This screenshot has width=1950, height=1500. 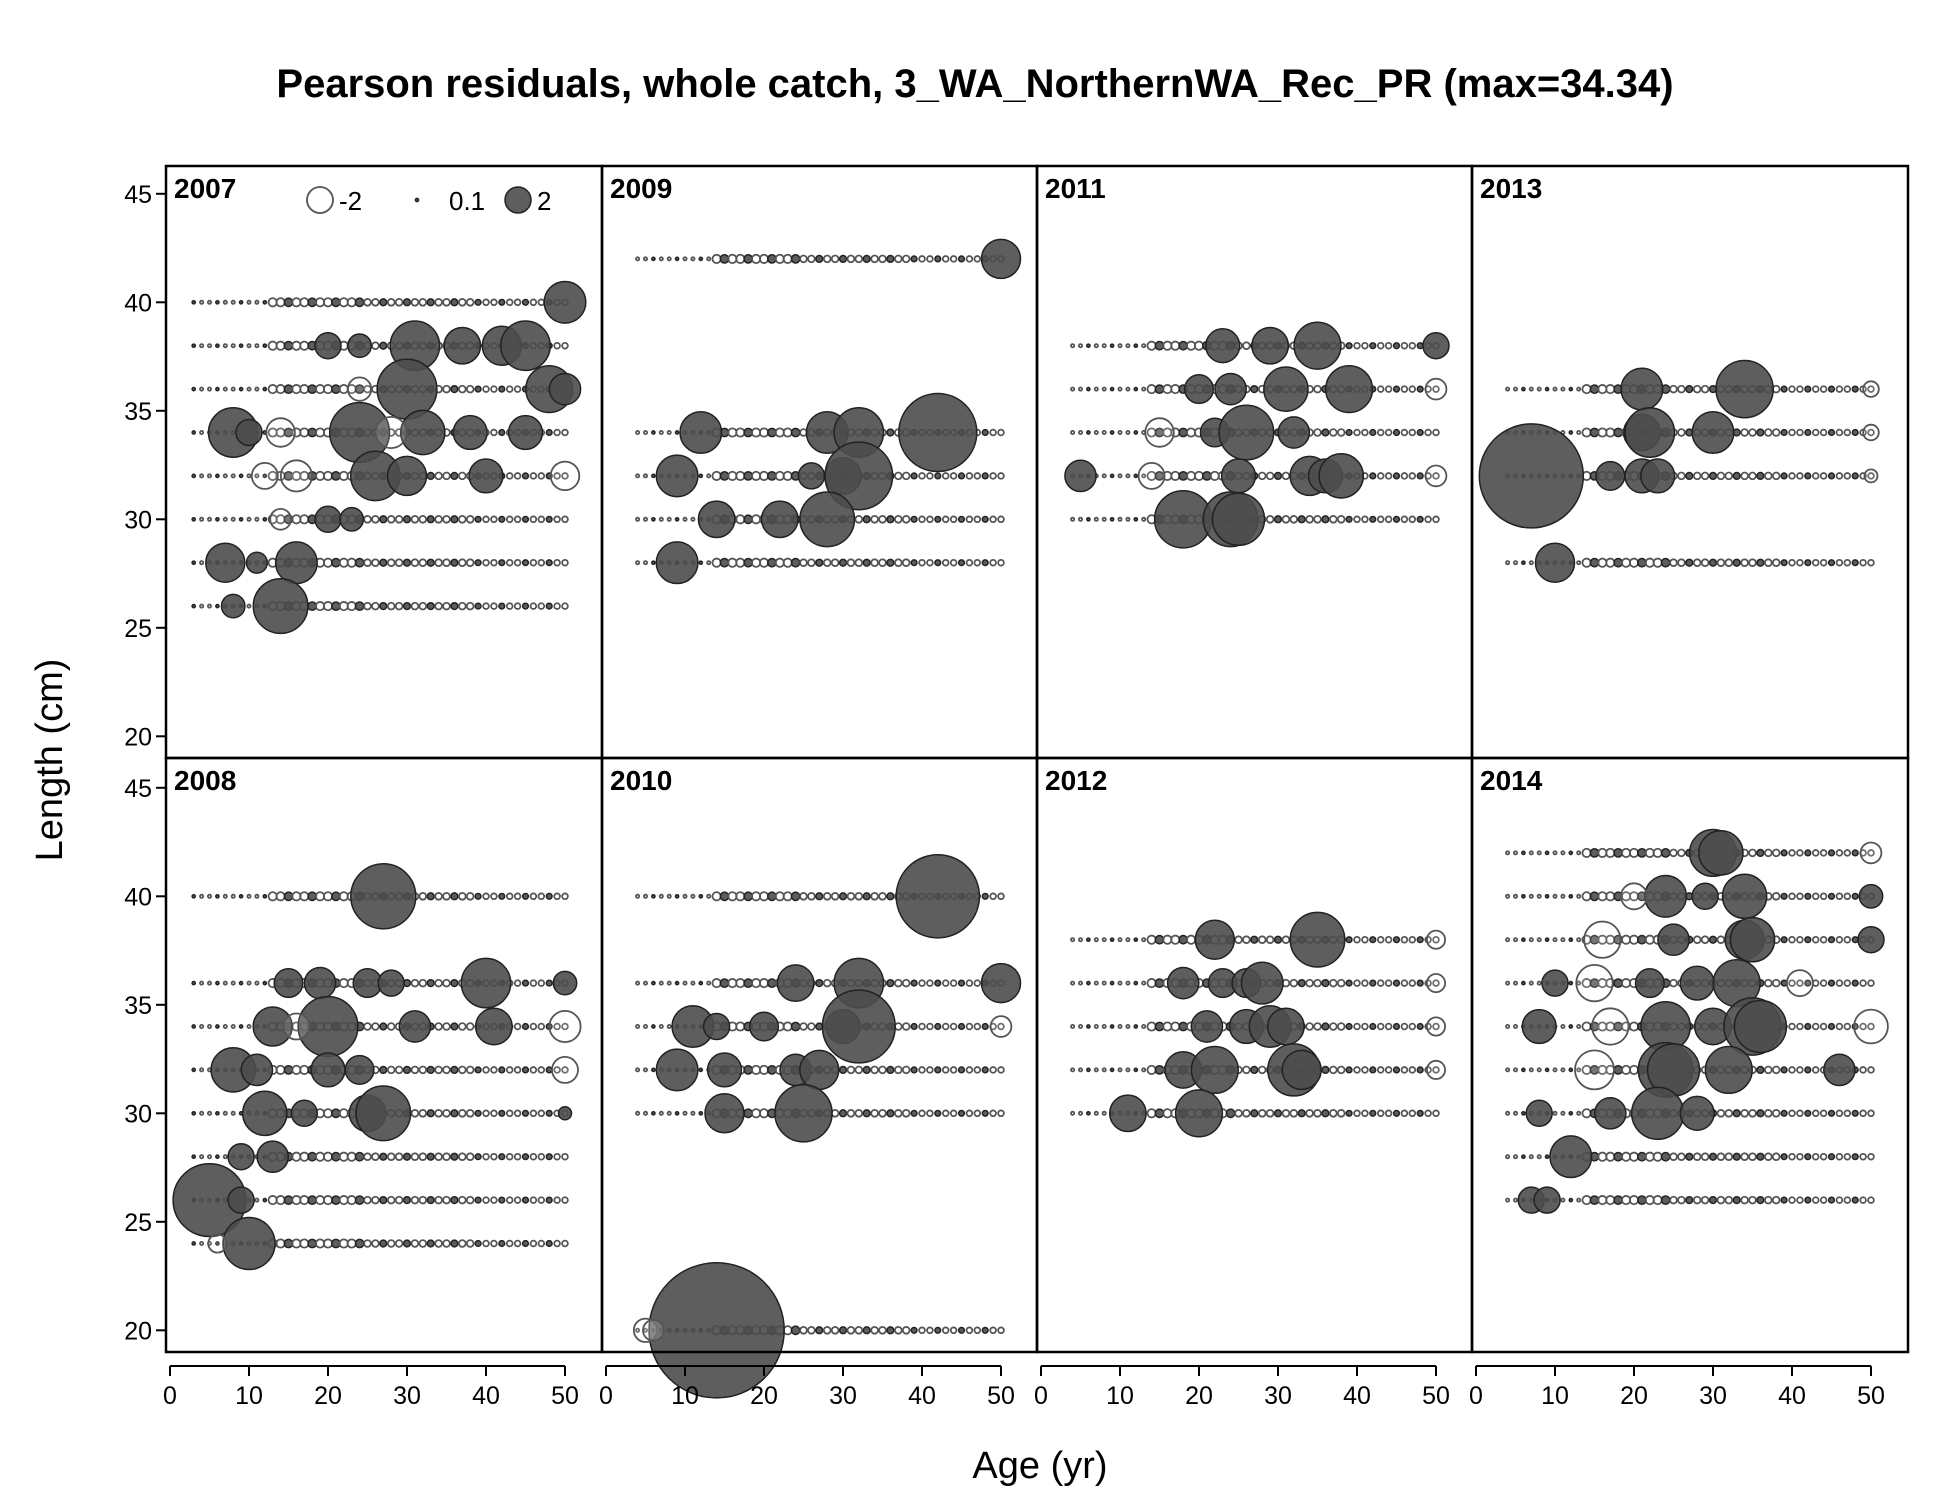 What do you see at coordinates (1199, 1396) in the screenshot?
I see `x-tick-label: 20` at bounding box center [1199, 1396].